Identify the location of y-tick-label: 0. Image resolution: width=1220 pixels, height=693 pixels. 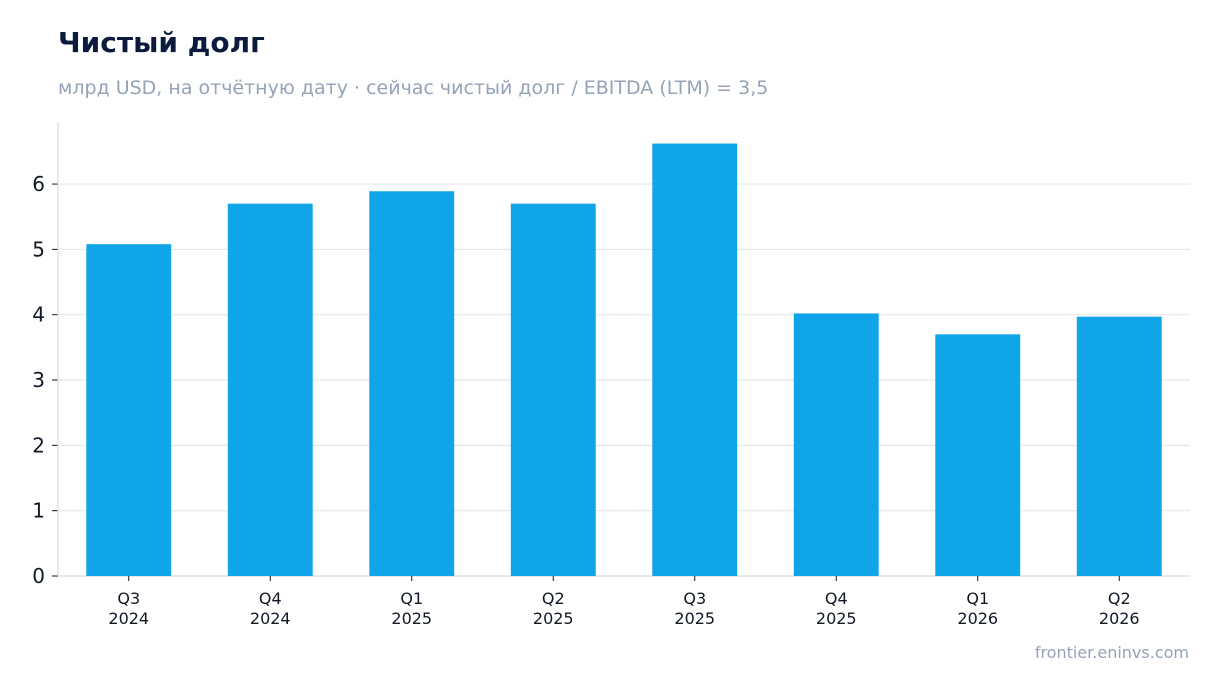
(38, 576).